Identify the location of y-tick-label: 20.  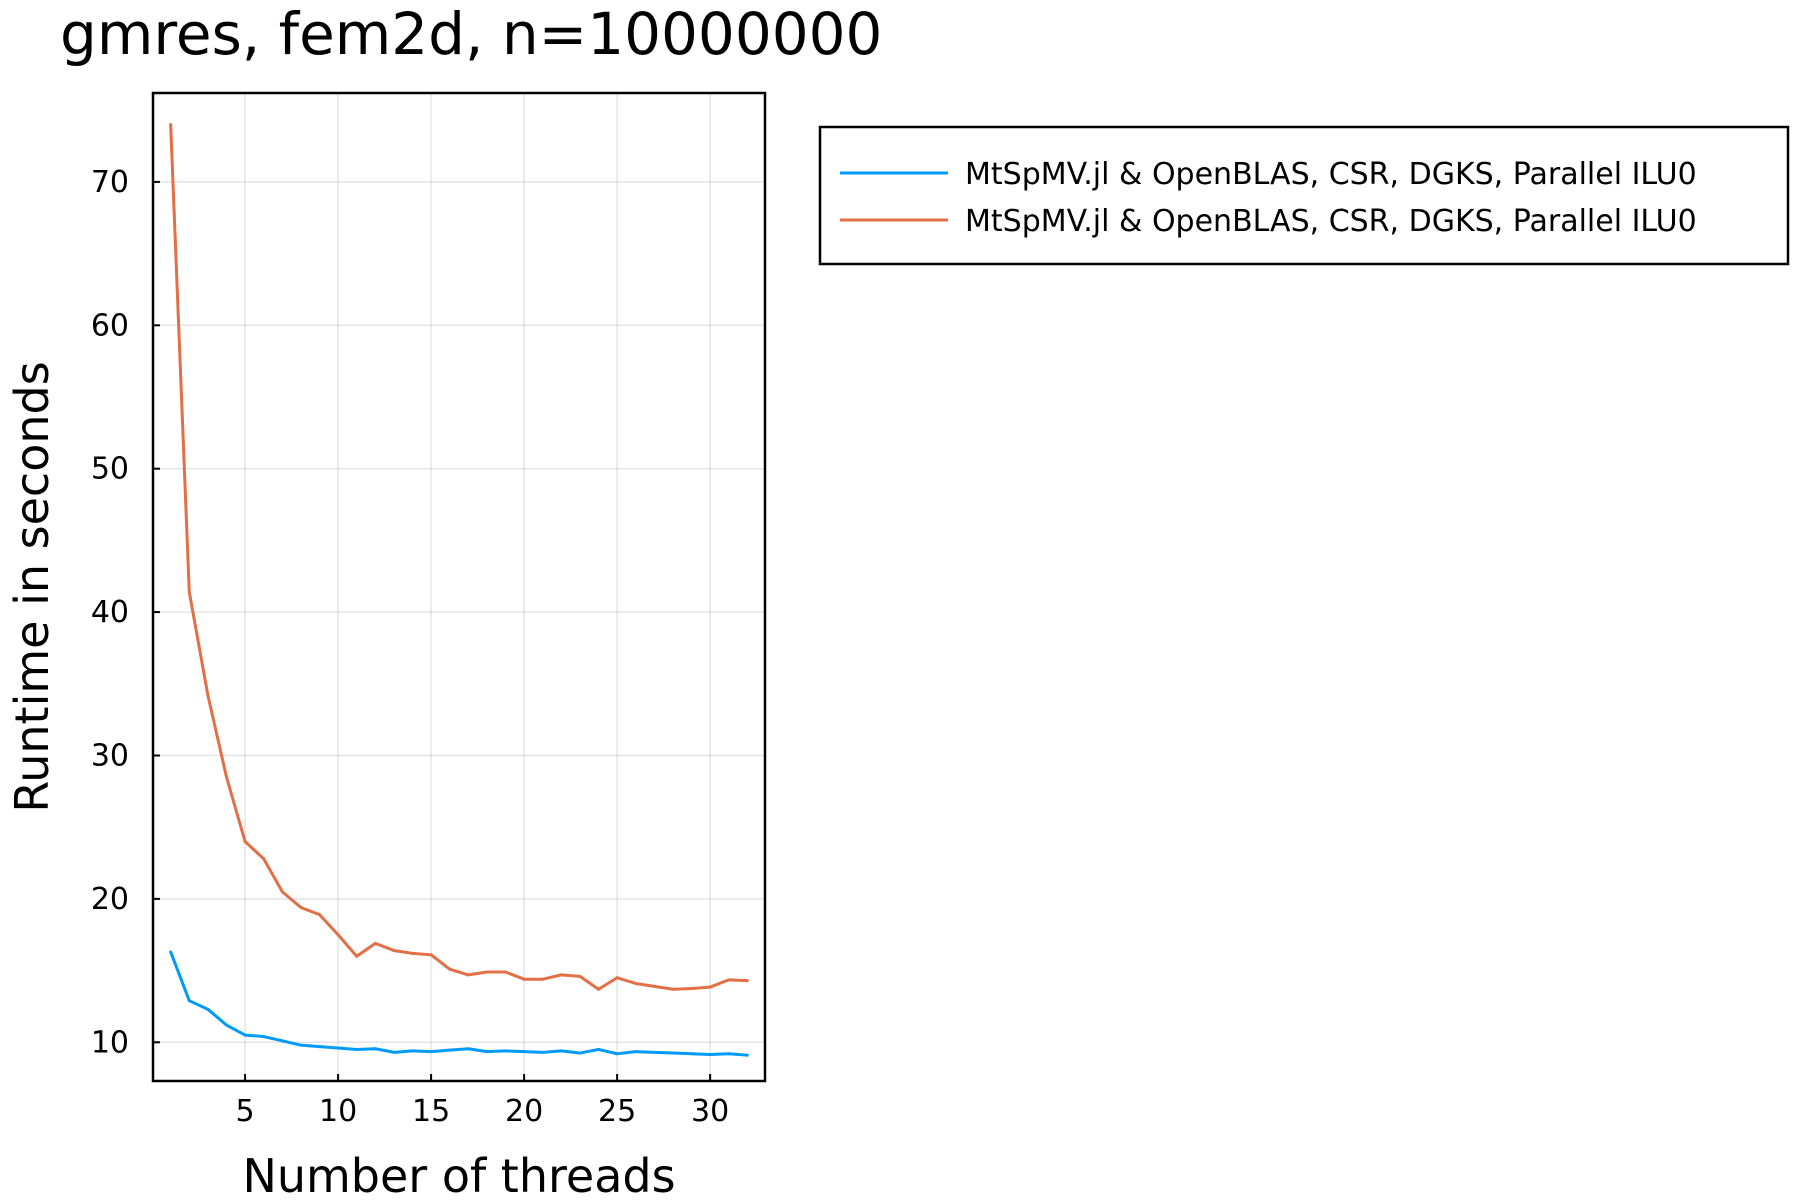
(110, 899).